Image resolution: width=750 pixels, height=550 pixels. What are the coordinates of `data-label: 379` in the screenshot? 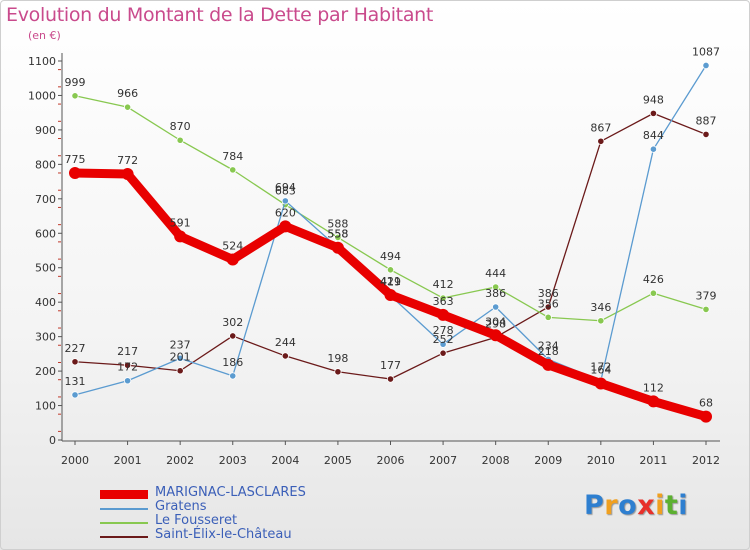 It's located at (706, 295).